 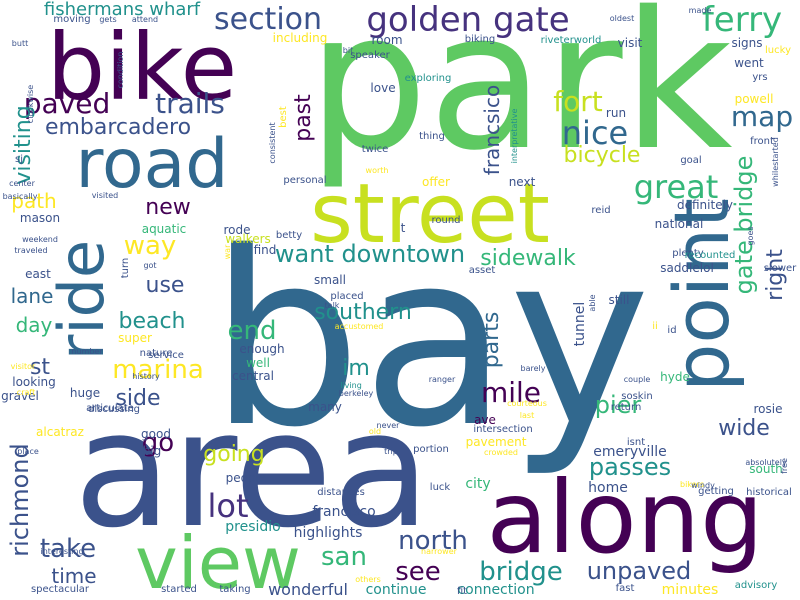 What do you see at coordinates (496, 590) in the screenshot?
I see `cloud-word: connection` at bounding box center [496, 590].